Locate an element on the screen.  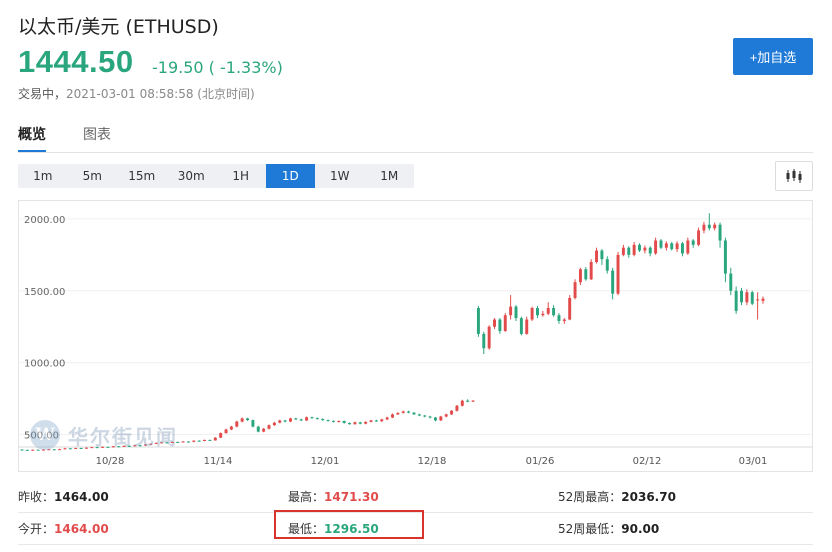
x-tick-label: 02/12 is located at coordinates (647, 461).